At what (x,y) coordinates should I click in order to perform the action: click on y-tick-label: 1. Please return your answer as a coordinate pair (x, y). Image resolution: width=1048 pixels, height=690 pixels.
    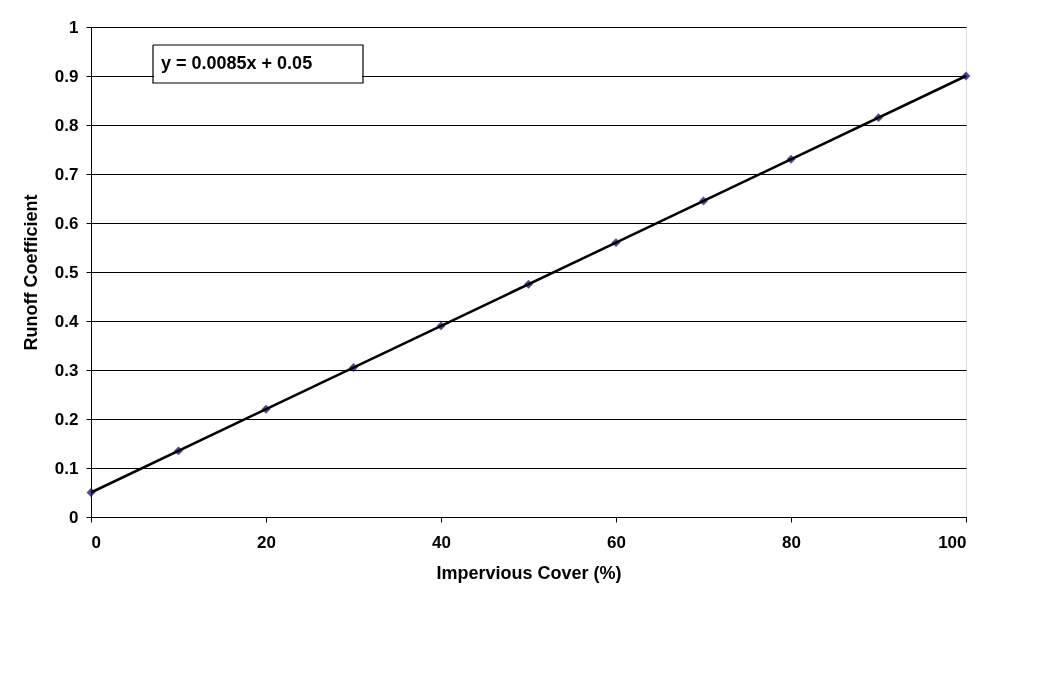
    Looking at the image, I should click on (74, 27).